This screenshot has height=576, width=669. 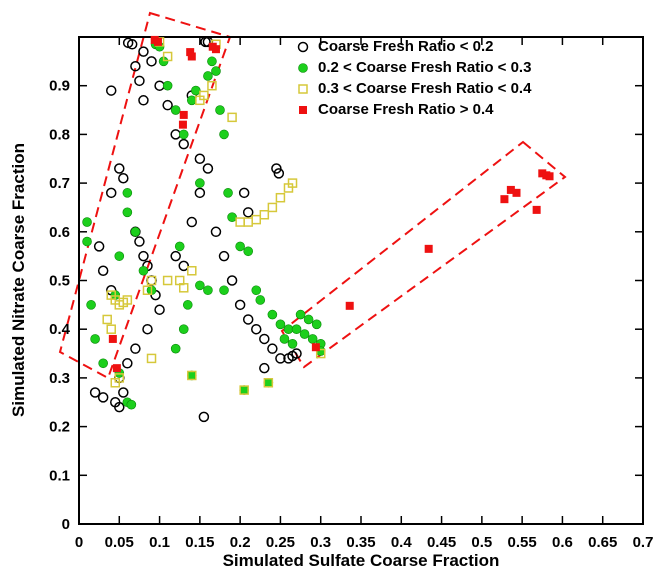 What do you see at coordinates (59, 183) in the screenshot?
I see `y-tick-label: 0.7` at bounding box center [59, 183].